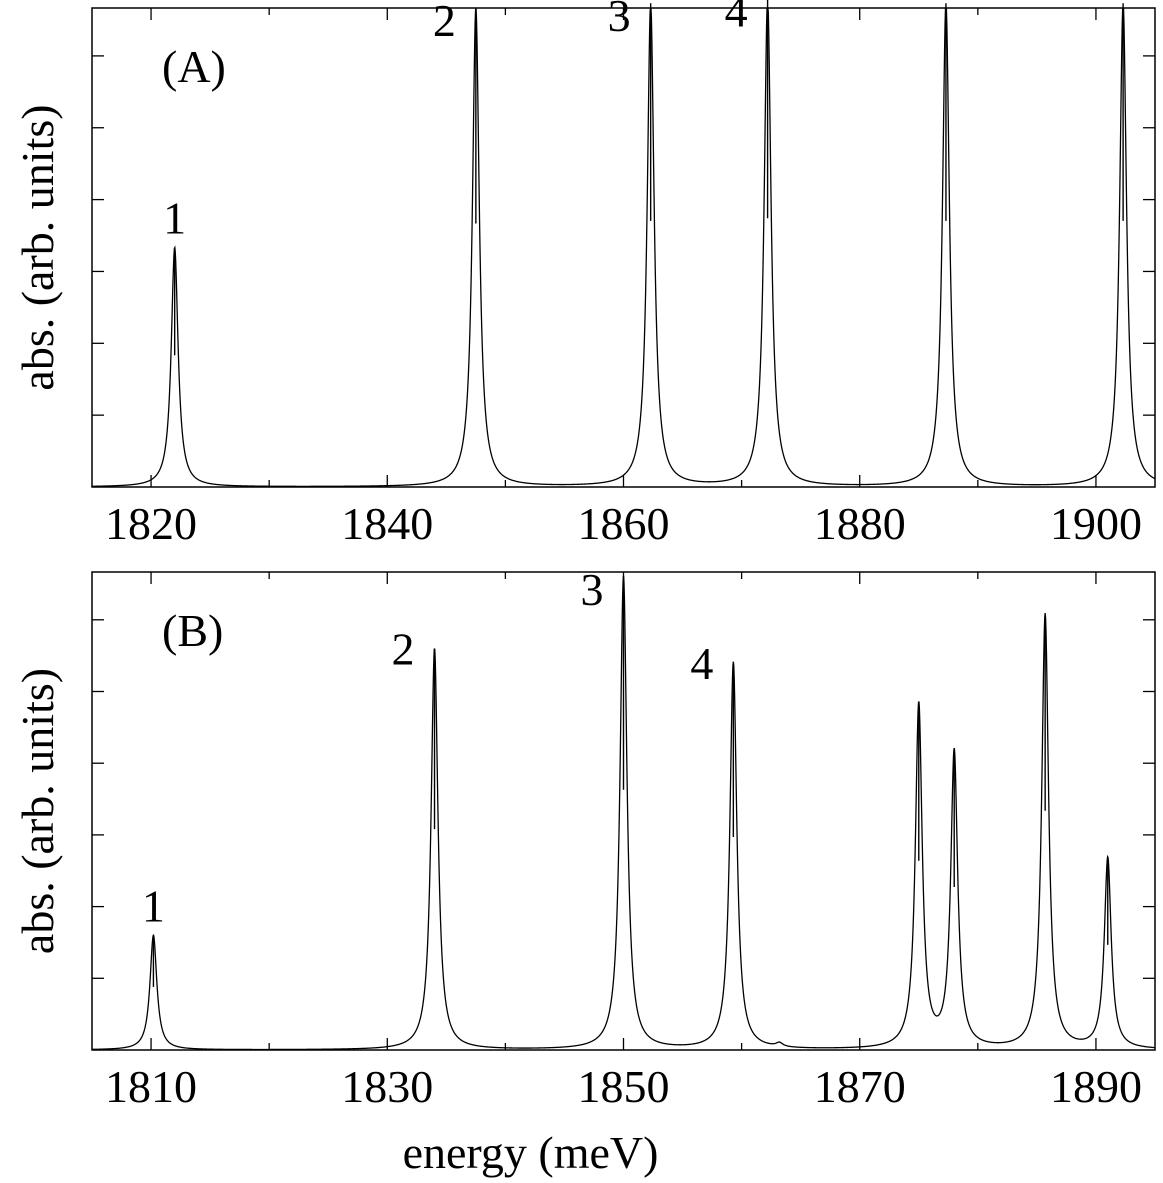 The width and height of the screenshot is (1163, 1183). Describe the element at coordinates (194, 66) in the screenshot. I see `panel-label: (A)` at that location.